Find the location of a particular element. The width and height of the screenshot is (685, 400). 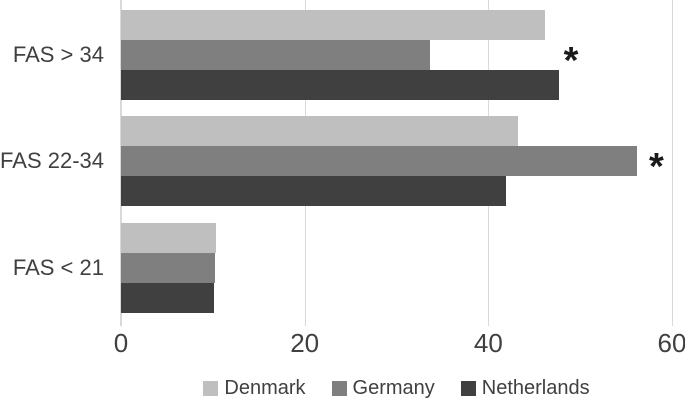

x-tick-label: 20 is located at coordinates (305, 343).